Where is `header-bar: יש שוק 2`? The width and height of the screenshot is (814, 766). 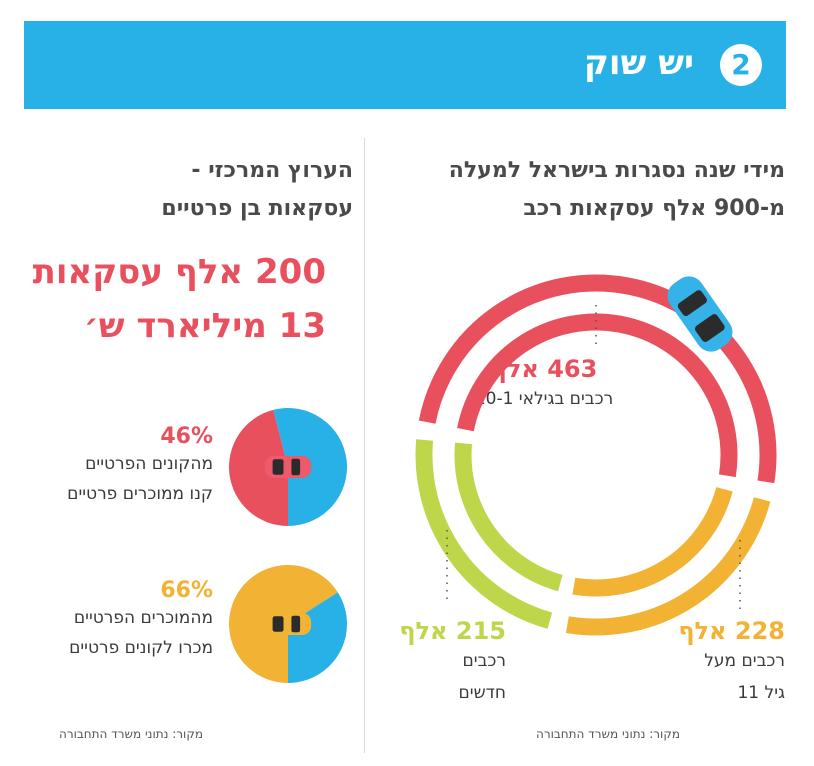 header-bar: יש שוק 2 is located at coordinates (405, 65).